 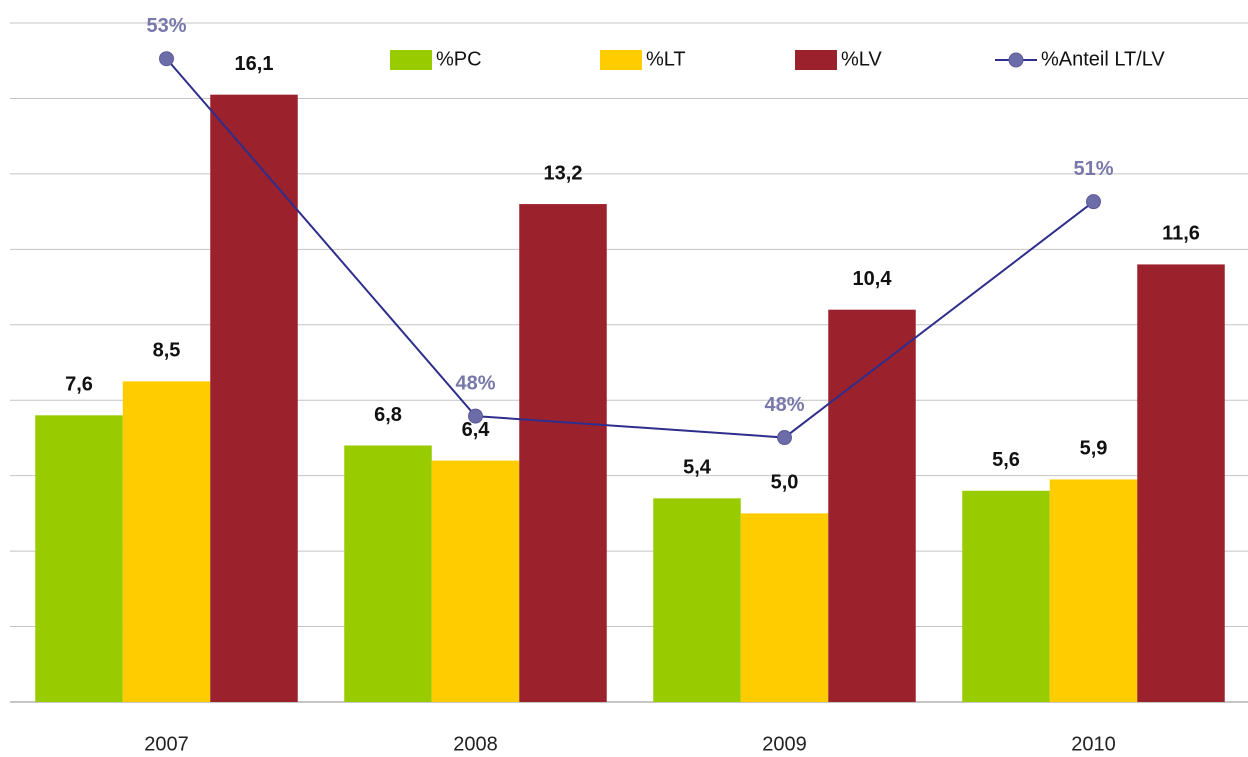 What do you see at coordinates (79, 385) in the screenshot?
I see `bar-value-label: 7,6` at bounding box center [79, 385].